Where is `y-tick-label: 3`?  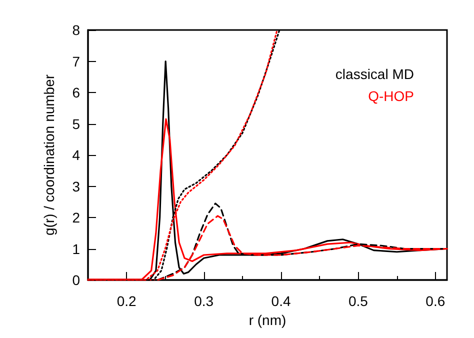
y-tick-label: 3 is located at coordinates (76, 186).